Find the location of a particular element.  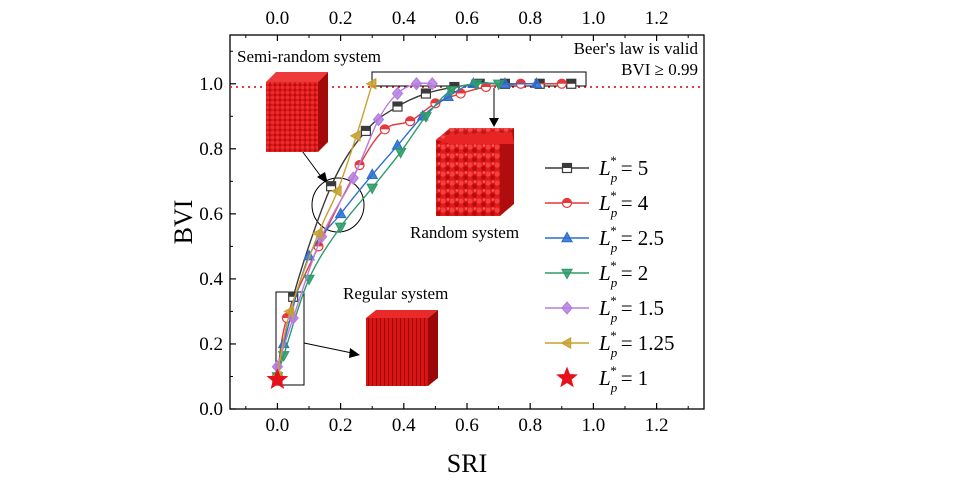

arrow-regular is located at coordinates (328, 348).